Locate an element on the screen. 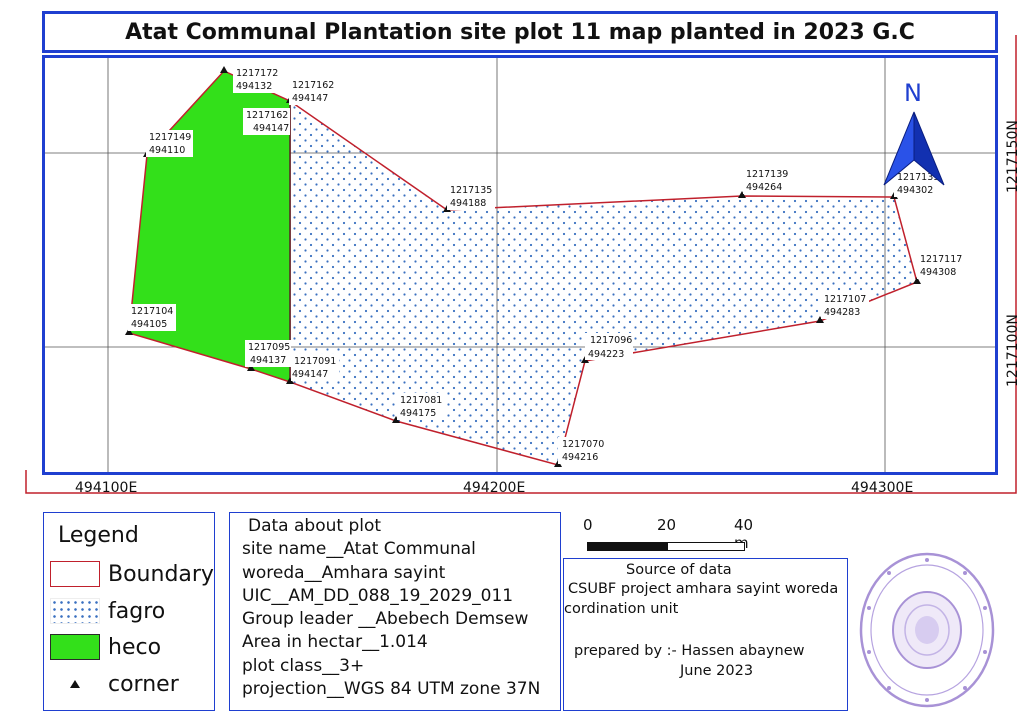 The image size is (1024, 724). corner-label-n: 1217107 is located at coordinates (845, 299).